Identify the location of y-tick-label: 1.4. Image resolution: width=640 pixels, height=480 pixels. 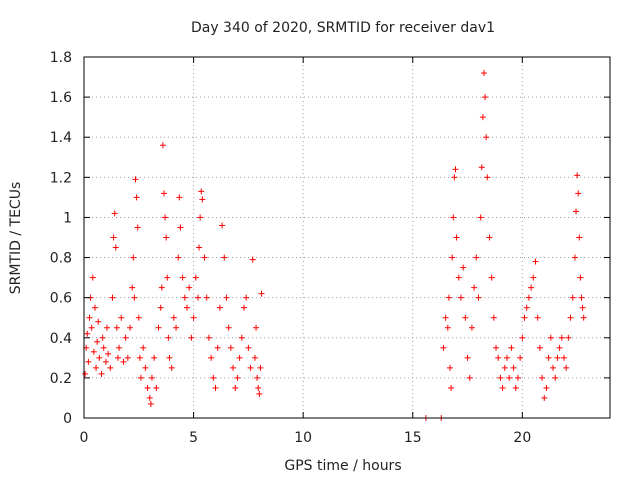
(61, 138).